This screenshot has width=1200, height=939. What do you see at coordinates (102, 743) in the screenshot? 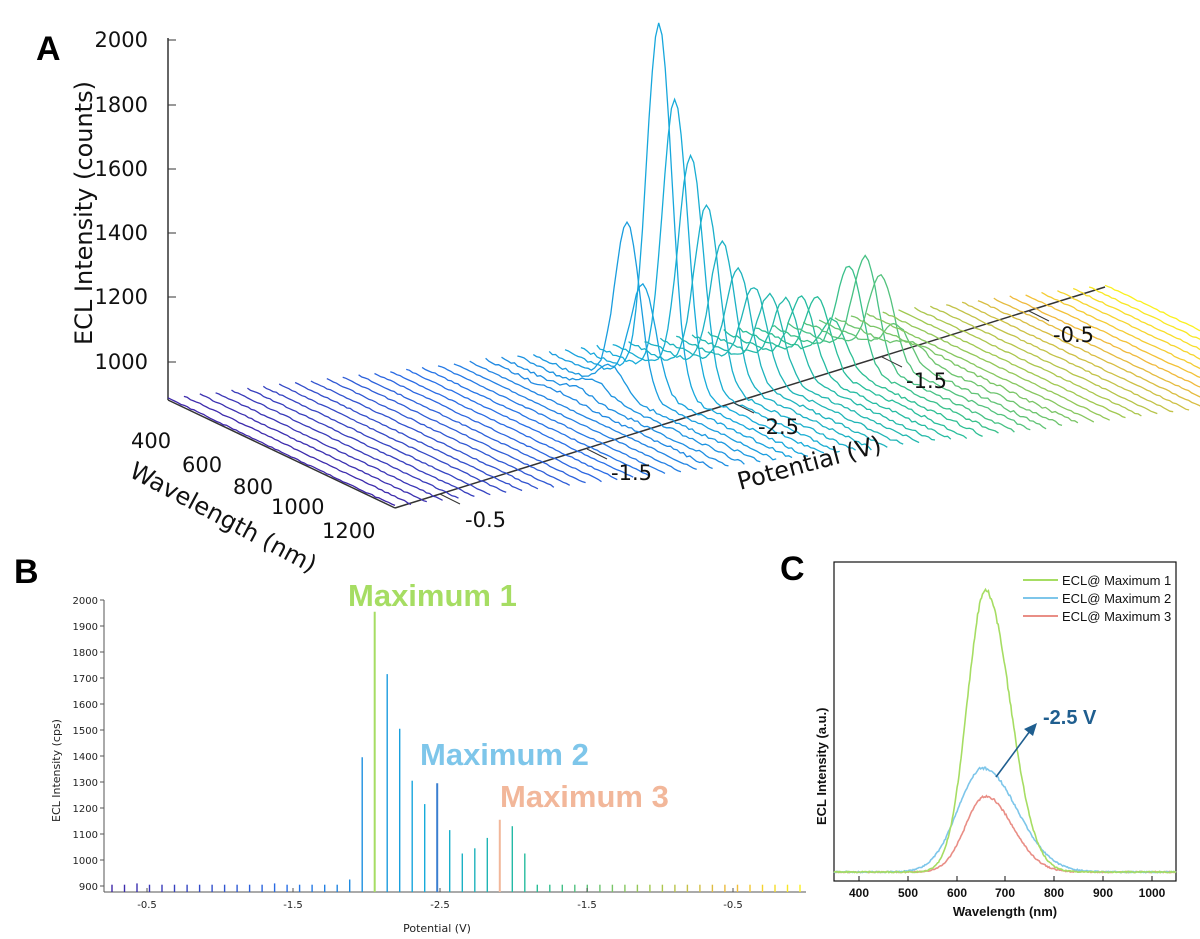
I see `chart-b-y-tick-marks` at bounding box center [102, 743].